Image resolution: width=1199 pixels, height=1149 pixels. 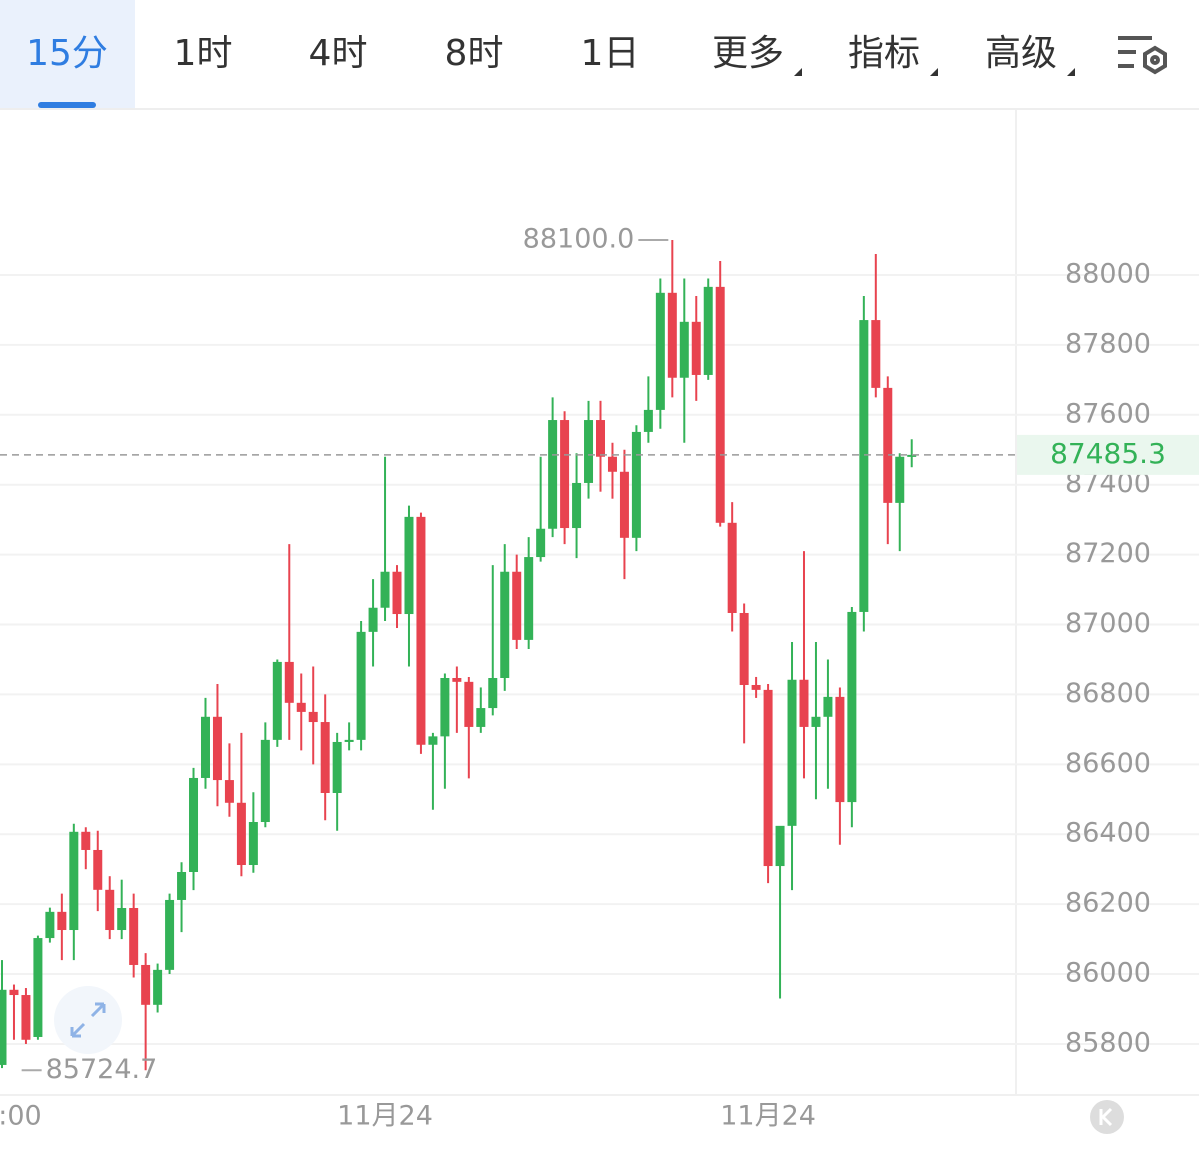 I want to click on scroll-latest-button, so click(x=1107, y=1117).